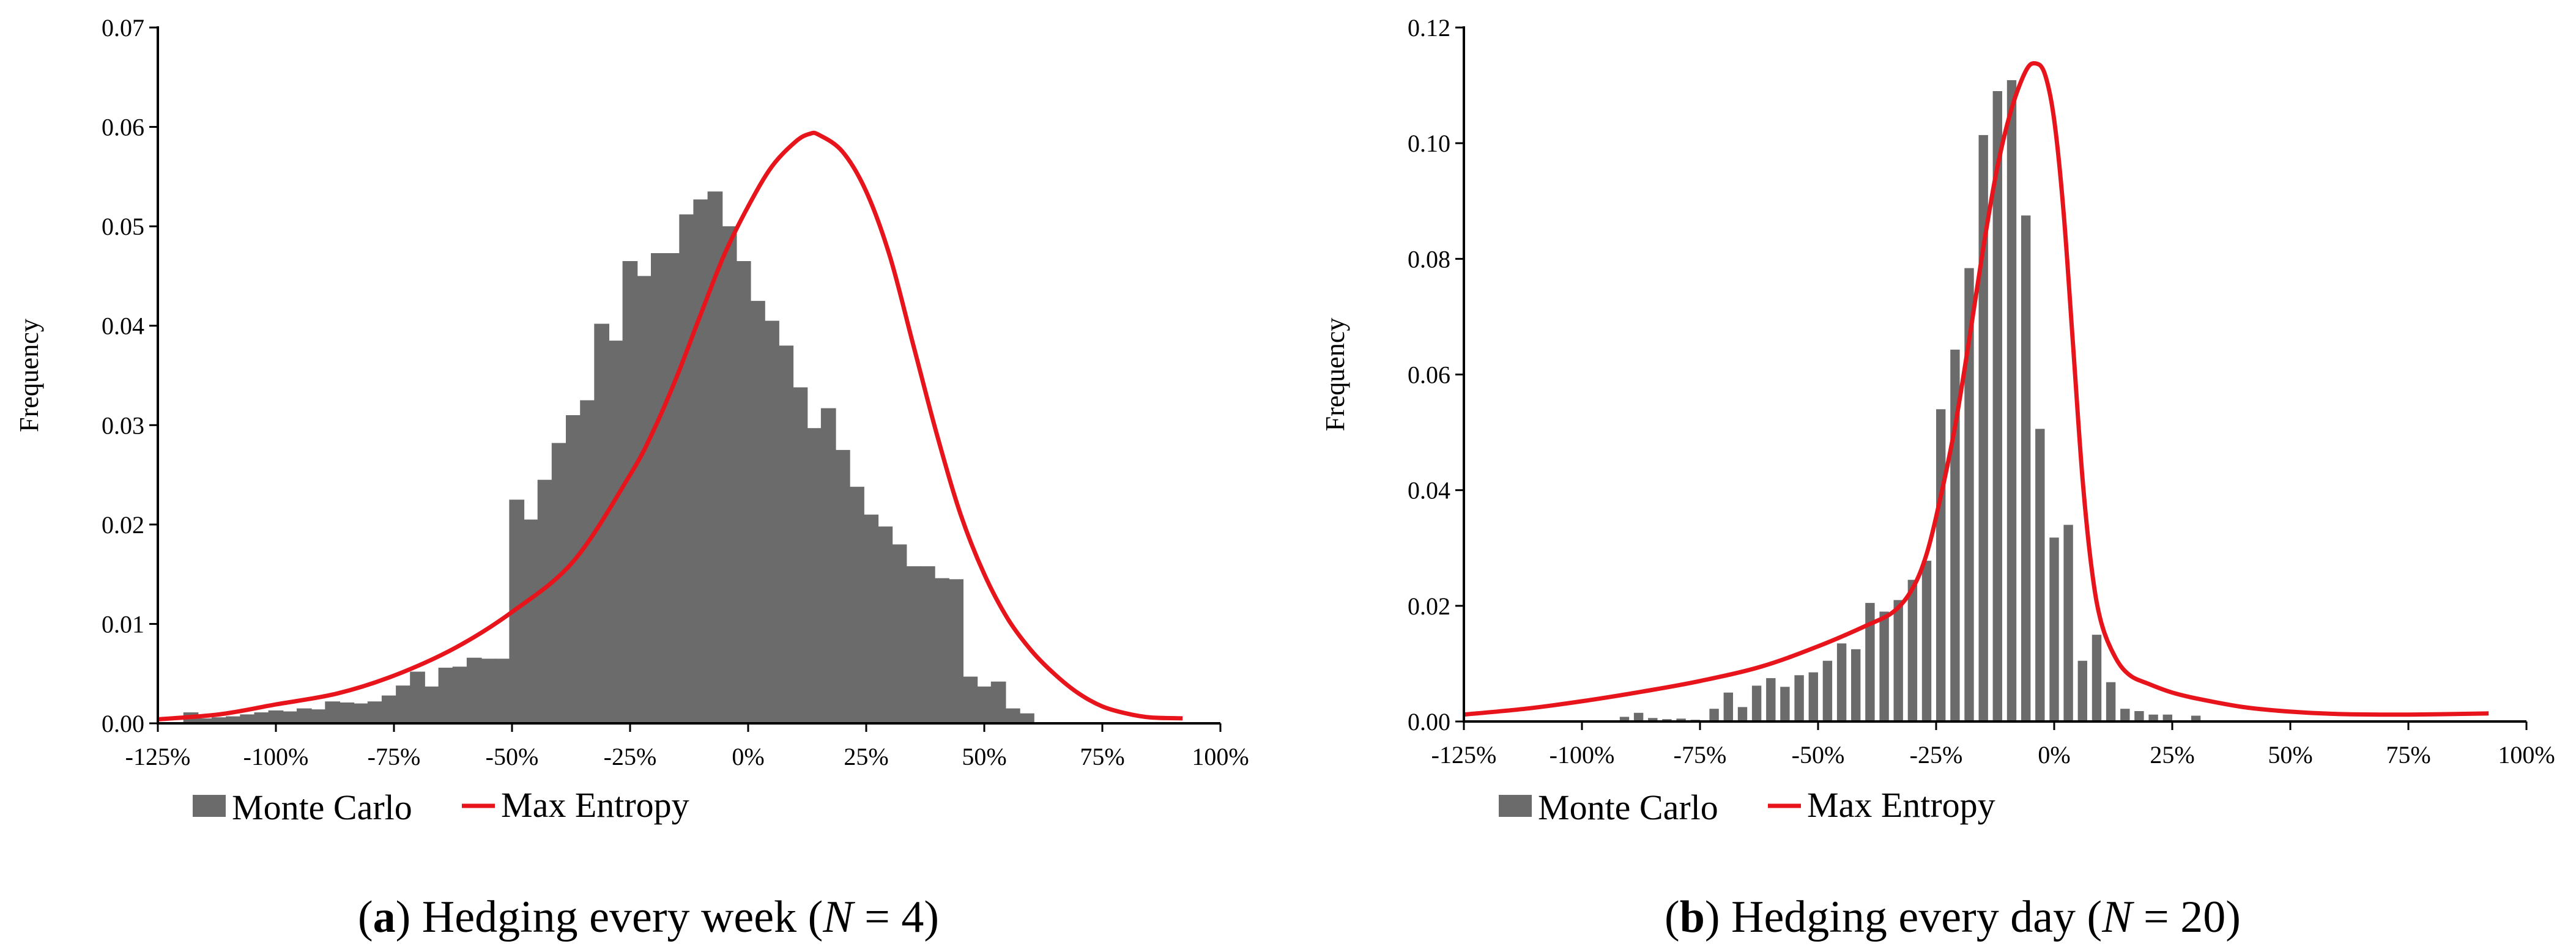 Image resolution: width=2576 pixels, height=952 pixels. What do you see at coordinates (441, 806) in the screenshot?
I see `legend: Monte Carlo Max Entropy` at bounding box center [441, 806].